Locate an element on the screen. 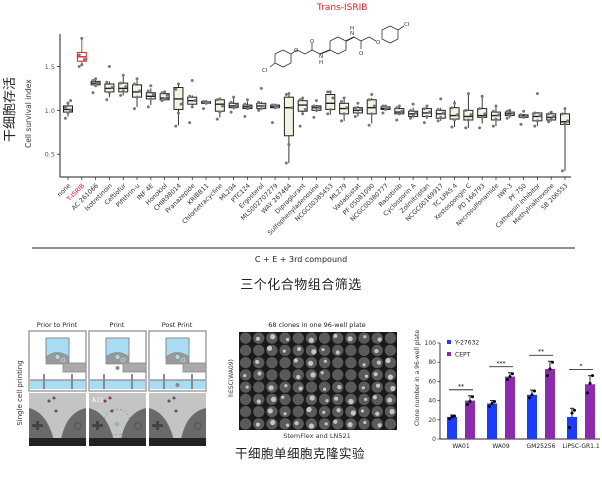 The width and height of the screenshot is (602, 486). bar-x-tick-label: WA01 is located at coordinates (461, 445).